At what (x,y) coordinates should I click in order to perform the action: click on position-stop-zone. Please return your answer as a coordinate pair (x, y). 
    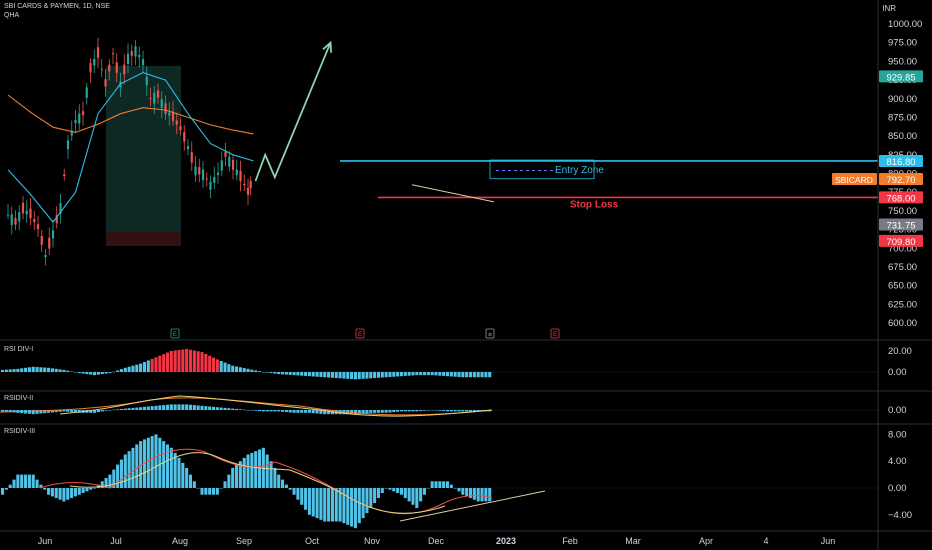
    Looking at the image, I should click on (143, 239).